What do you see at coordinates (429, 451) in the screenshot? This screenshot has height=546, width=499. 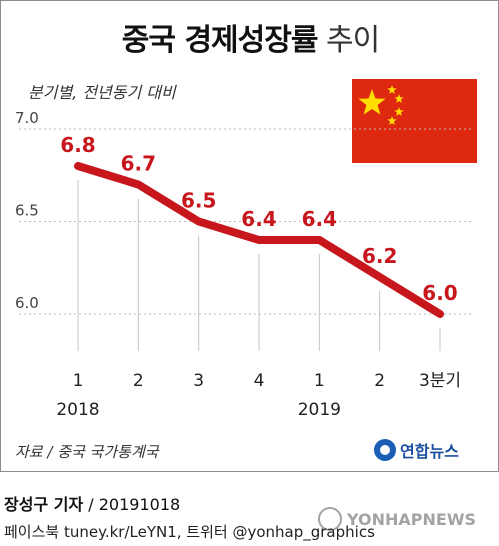 I see `yonhap-logo-text: 연합뉴스` at bounding box center [429, 451].